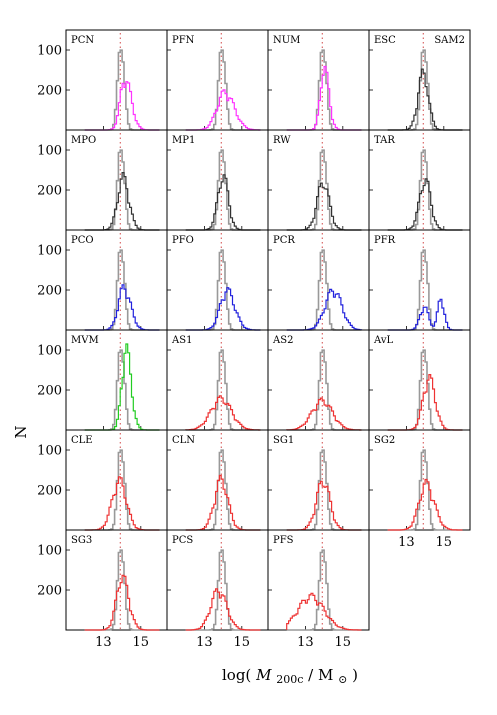  What do you see at coordinates (183, 440) in the screenshot?
I see `panel-label: CLN` at bounding box center [183, 440].